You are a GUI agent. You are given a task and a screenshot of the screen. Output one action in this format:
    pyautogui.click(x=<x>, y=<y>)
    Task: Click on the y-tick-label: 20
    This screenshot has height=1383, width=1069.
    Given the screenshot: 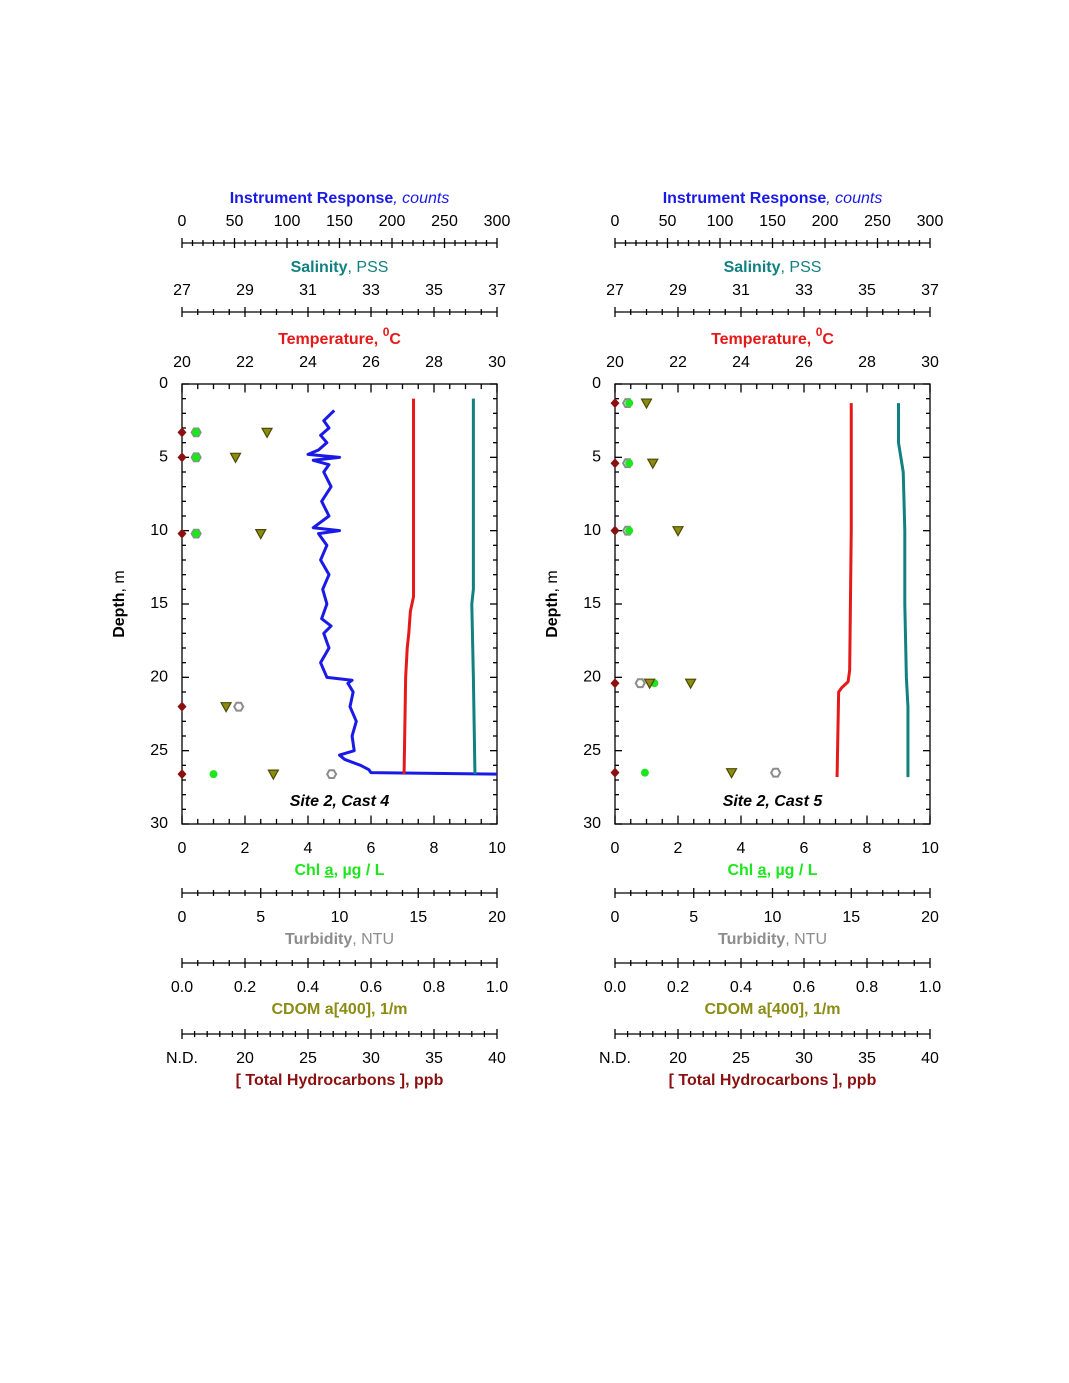 What is the action you would take?
    pyautogui.click(x=159, y=677)
    